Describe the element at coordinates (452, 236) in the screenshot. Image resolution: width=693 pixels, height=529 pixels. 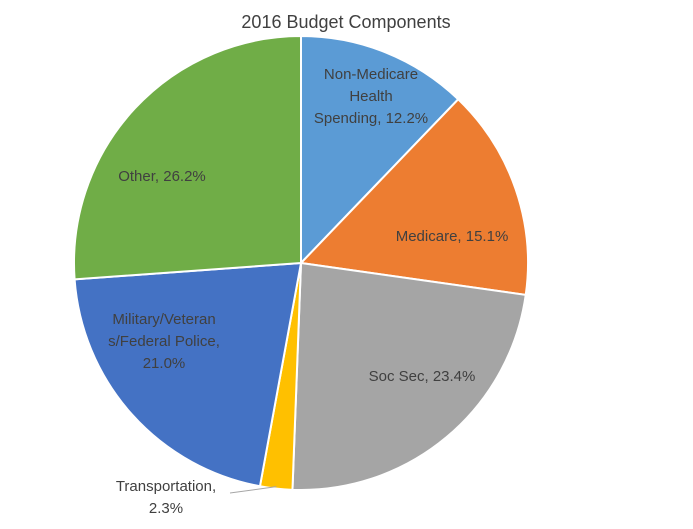
I see `pie-label-medicare: Medicare, 15.1%` at that location.